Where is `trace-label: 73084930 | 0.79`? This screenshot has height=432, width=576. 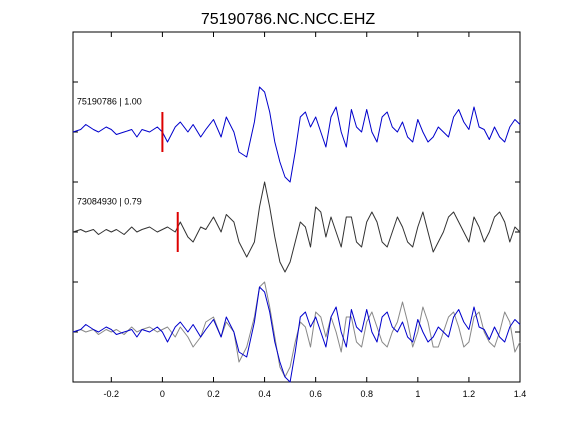 trace-label: 73084930 | 0.79 is located at coordinates (109, 202).